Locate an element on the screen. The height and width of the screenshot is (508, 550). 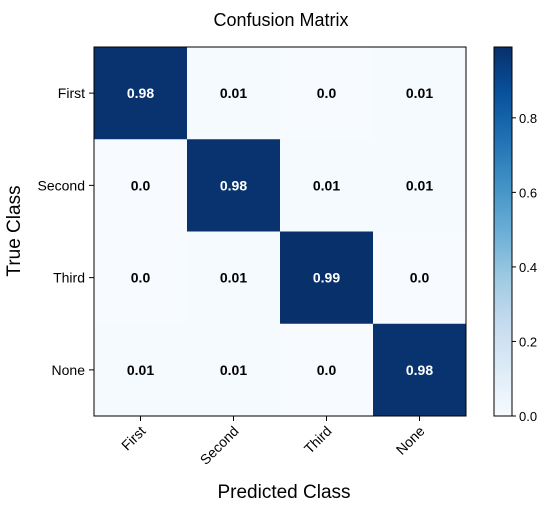
x-tick-label: Second is located at coordinates (219, 445).